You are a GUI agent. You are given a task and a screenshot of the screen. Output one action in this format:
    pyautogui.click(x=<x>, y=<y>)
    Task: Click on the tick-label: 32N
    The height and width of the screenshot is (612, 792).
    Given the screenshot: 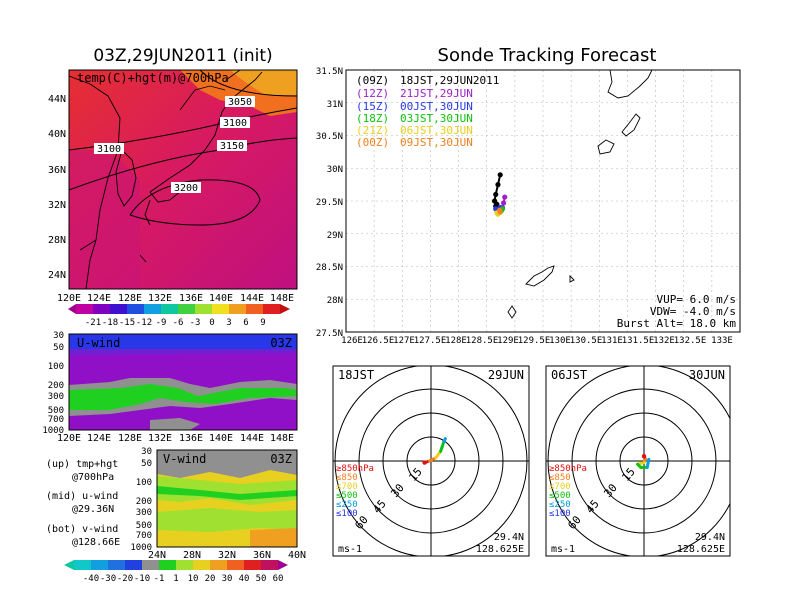 What is the action you would take?
    pyautogui.click(x=57, y=205)
    